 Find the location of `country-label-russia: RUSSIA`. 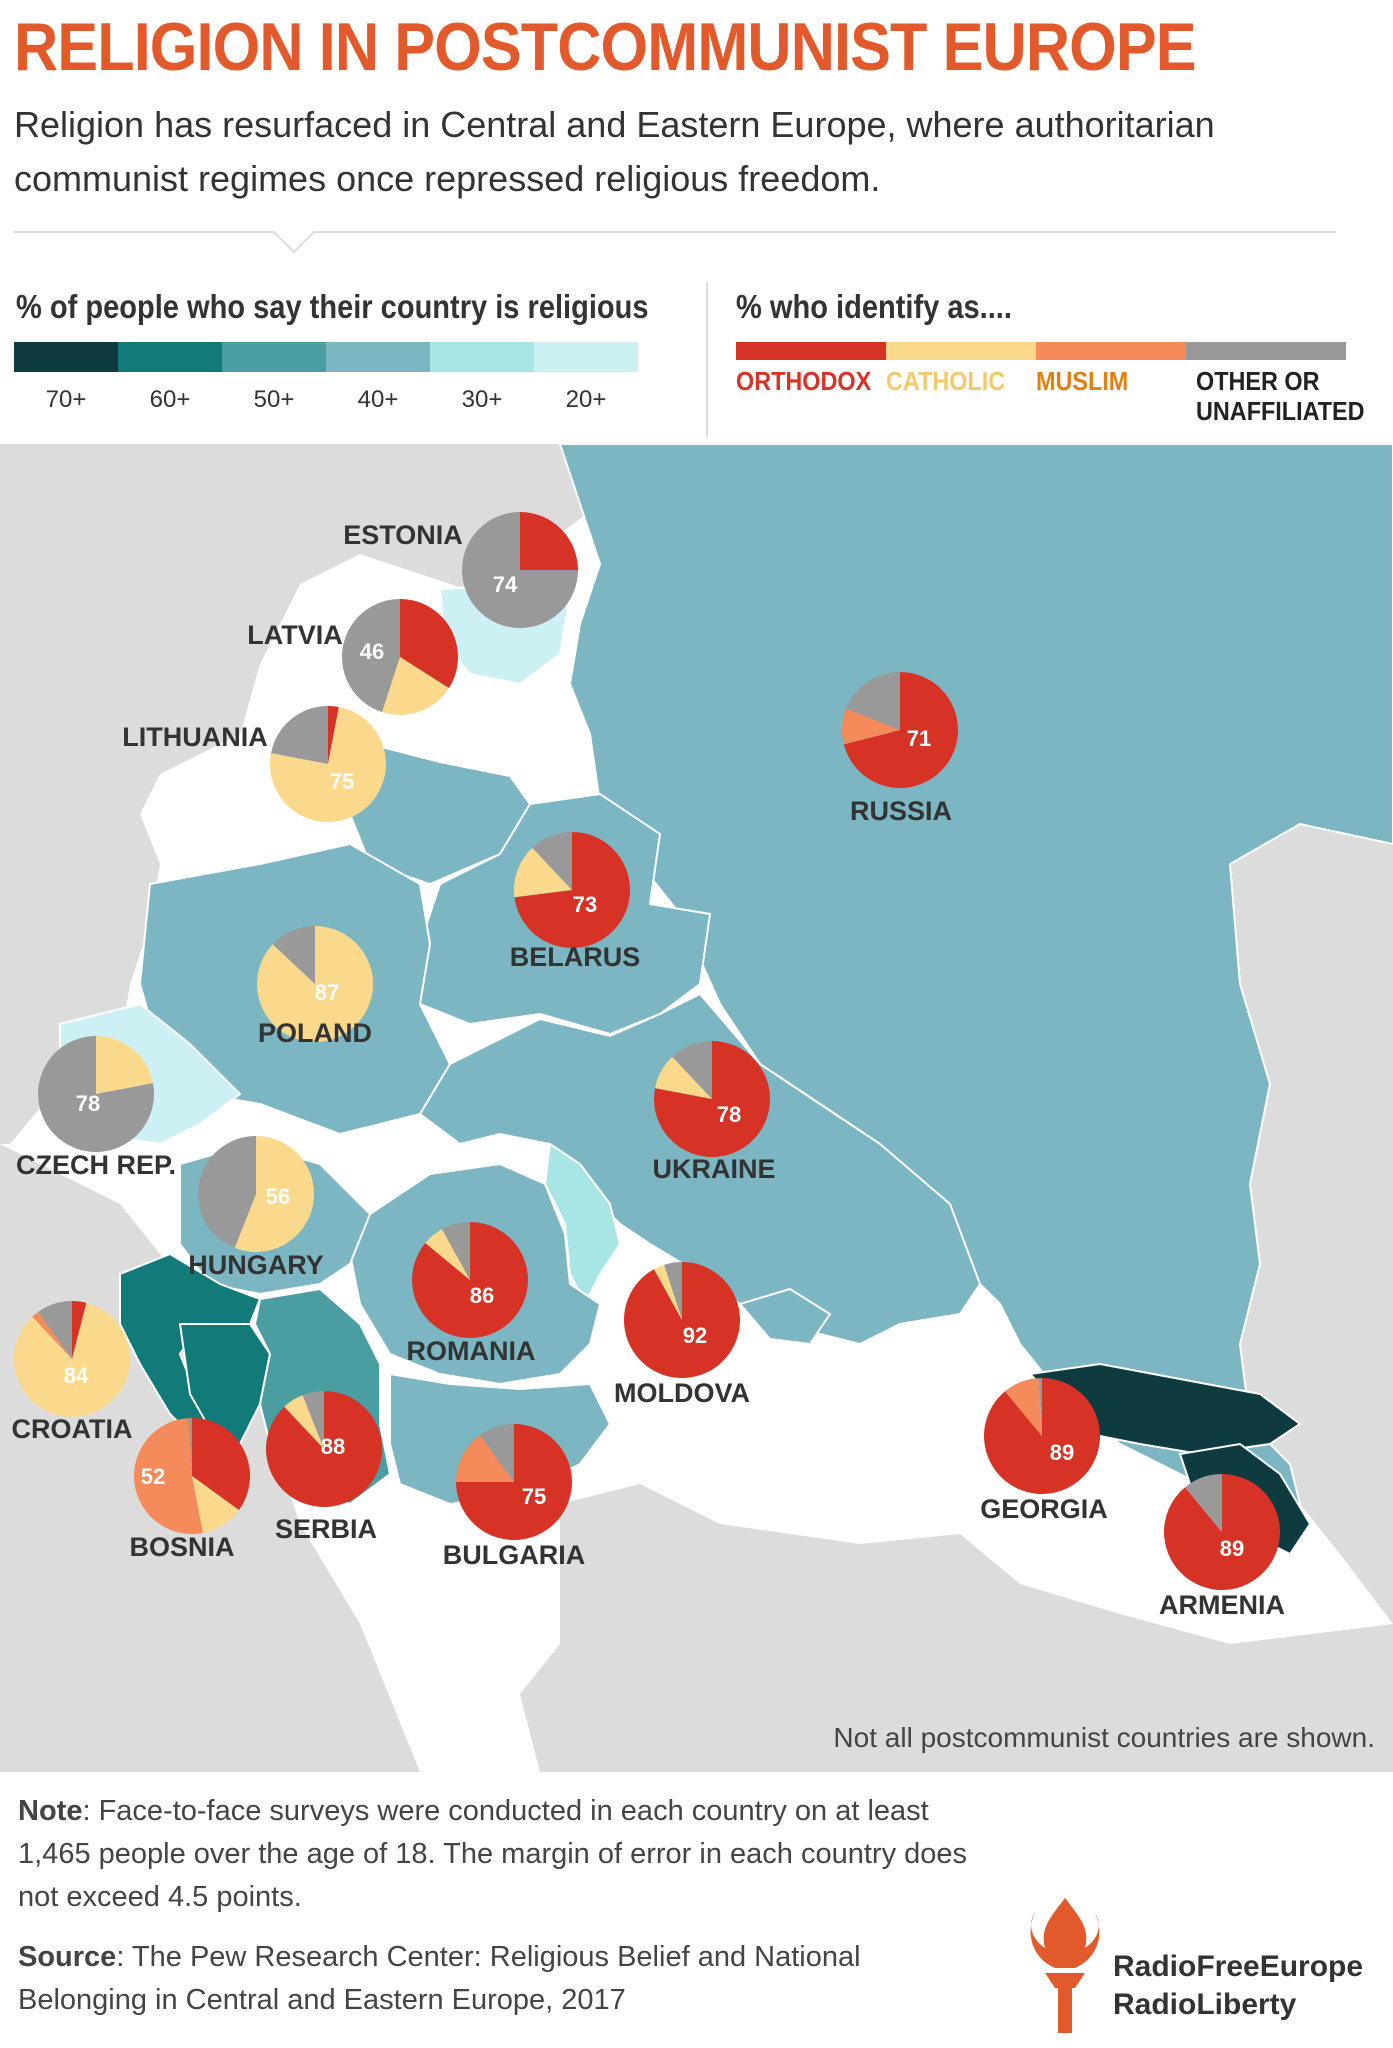

country-label-russia: RUSSIA is located at coordinates (901, 811).